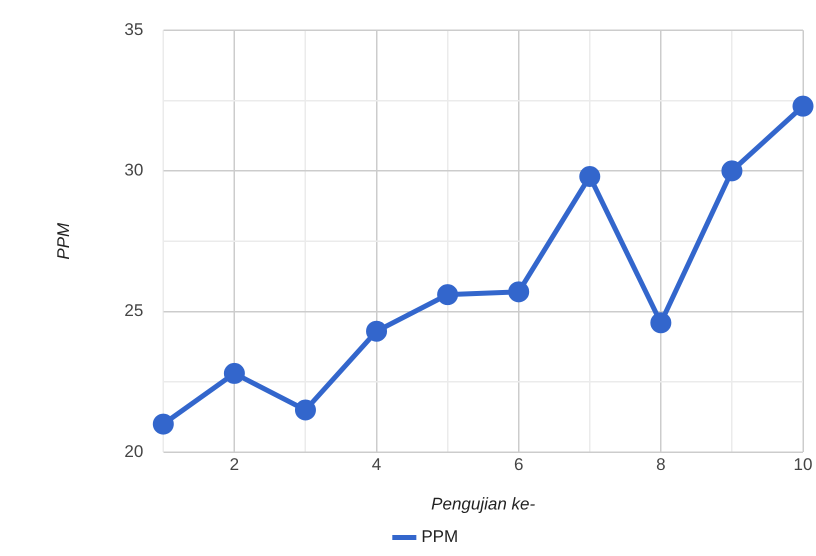 This screenshot has height=556, width=816. I want to click on y-tick-label: 30, so click(134, 170).